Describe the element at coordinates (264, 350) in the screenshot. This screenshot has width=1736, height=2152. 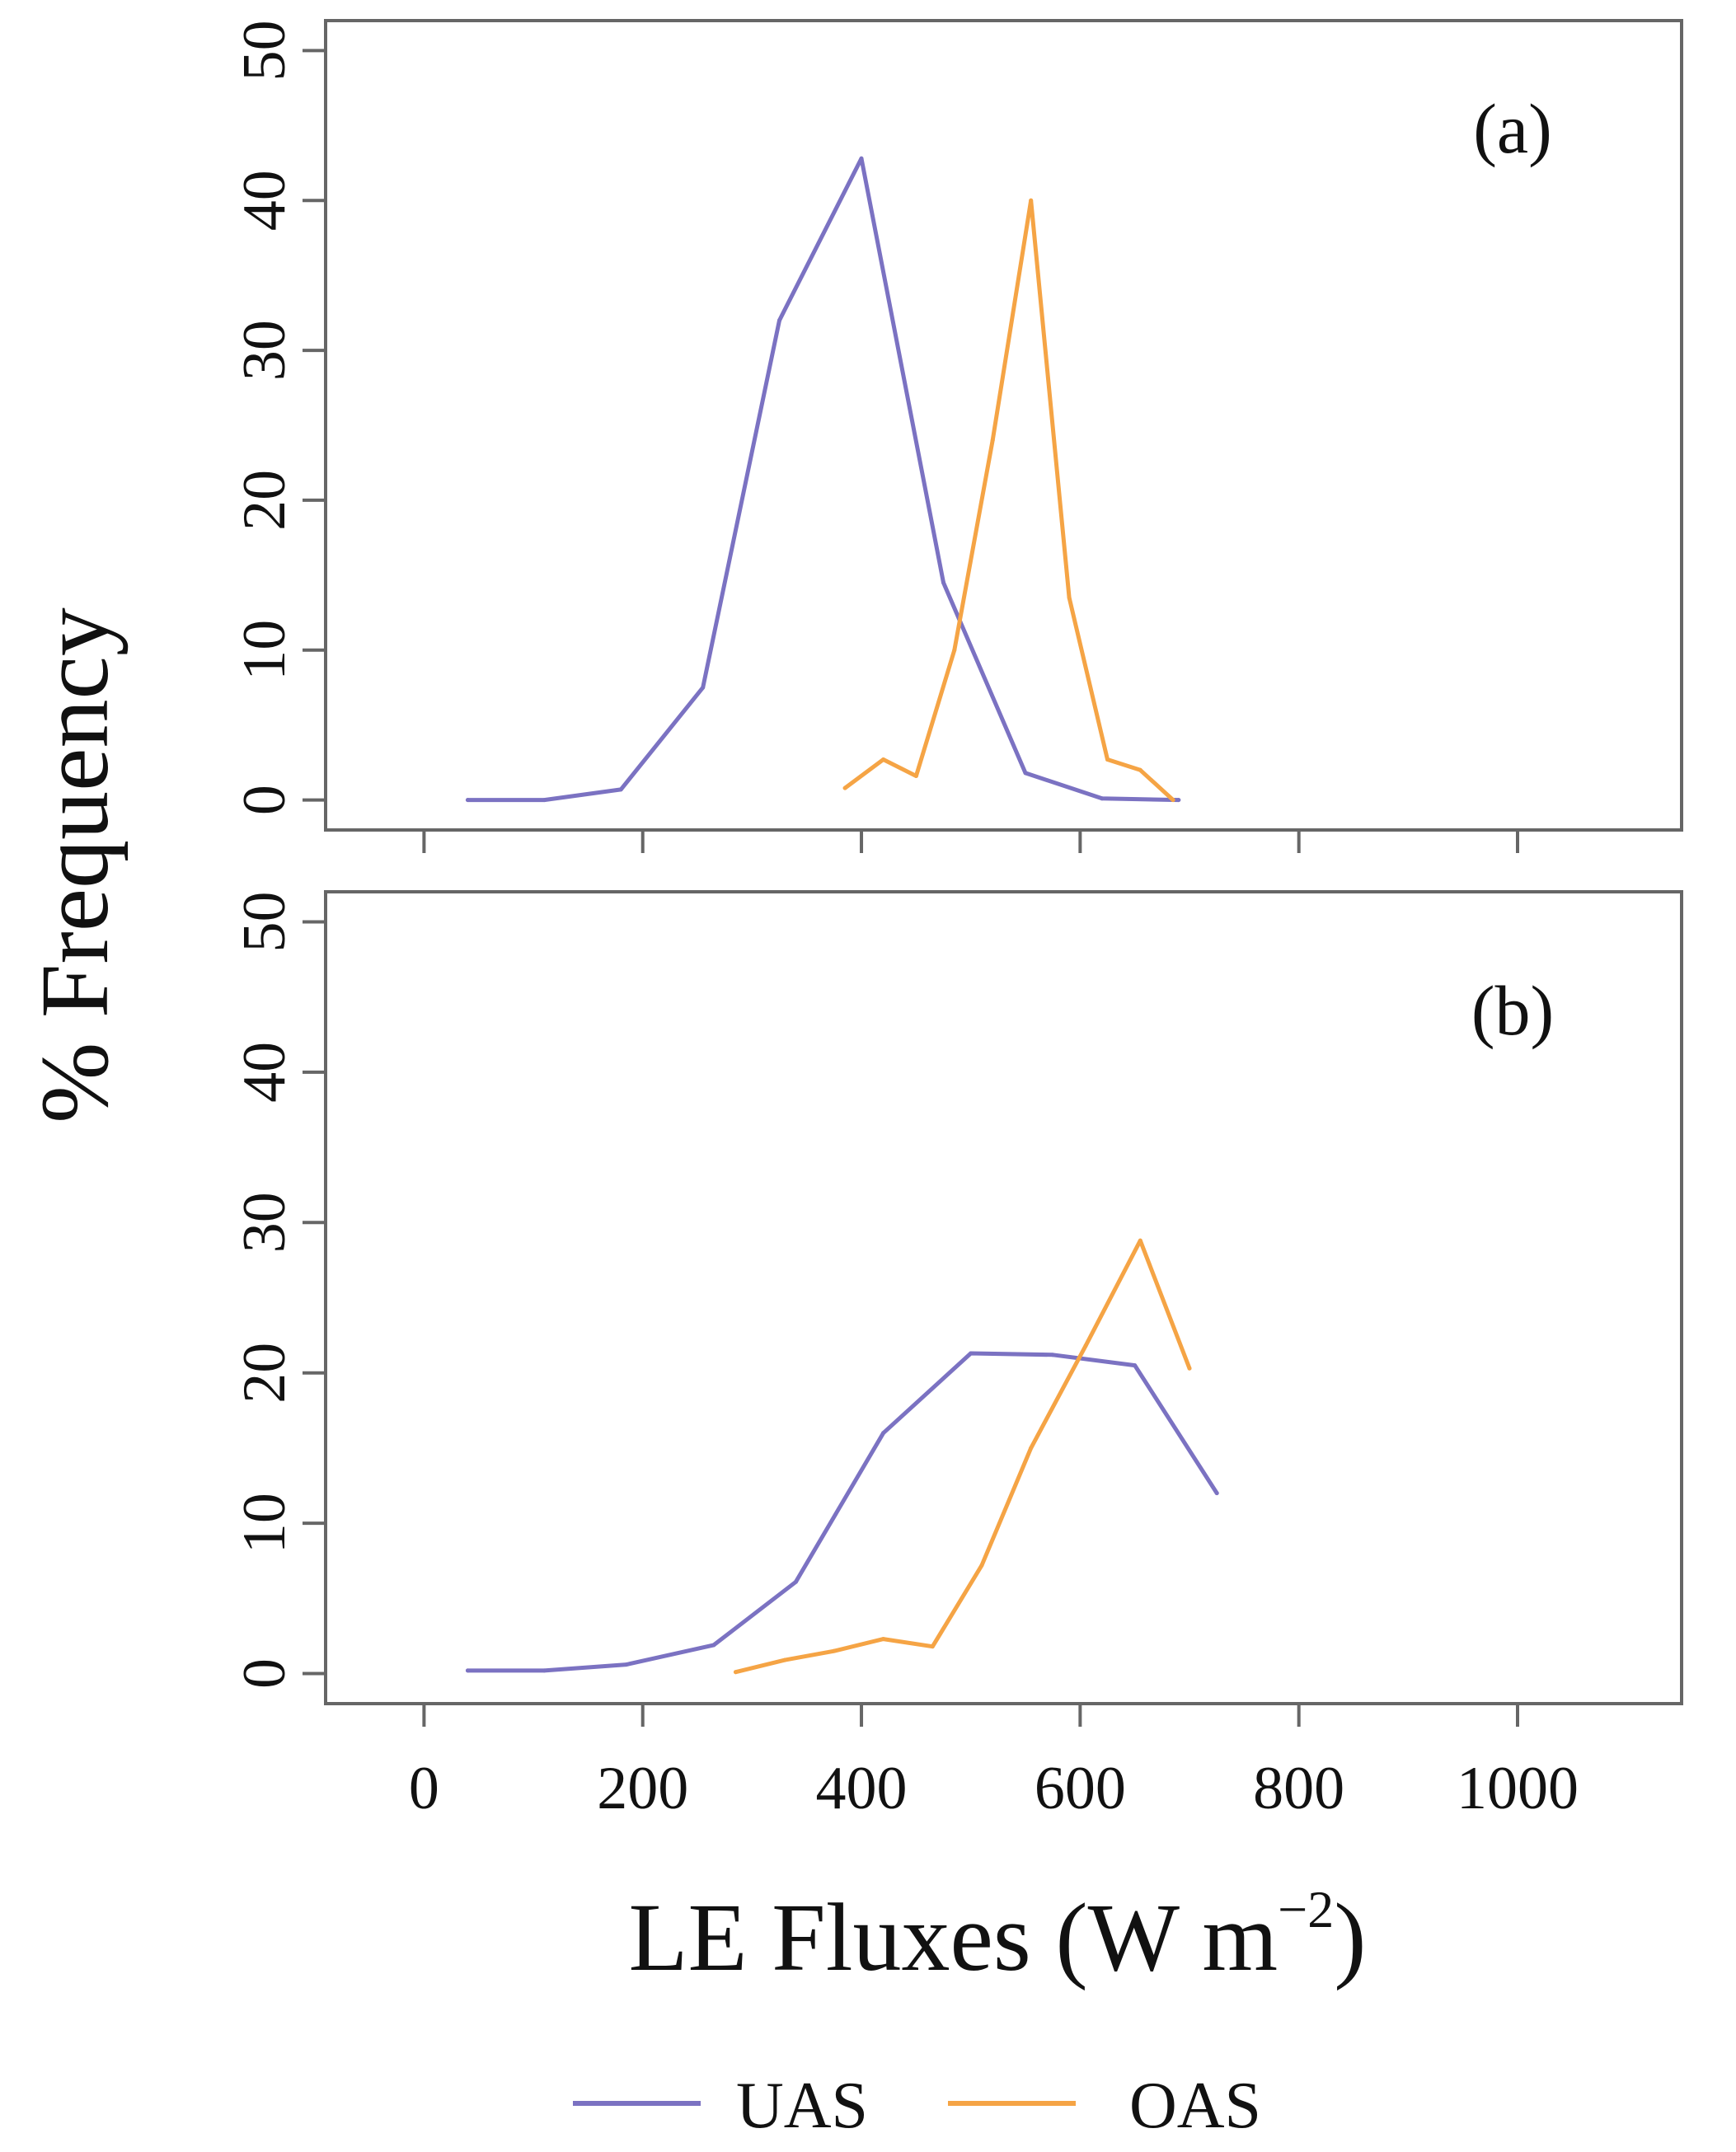
I see `panel-a-y-tick-label-30: 30` at that location.